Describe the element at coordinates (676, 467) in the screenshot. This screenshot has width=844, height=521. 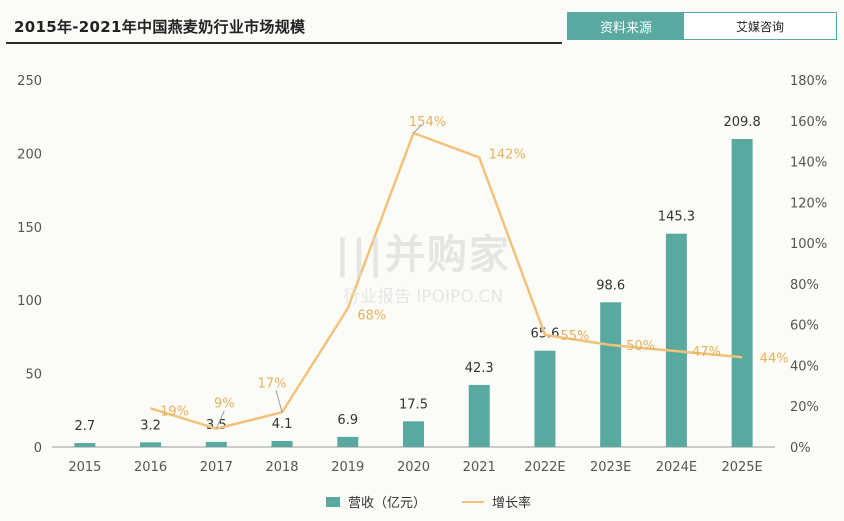
I see `x-axis-tick: 2024E` at that location.